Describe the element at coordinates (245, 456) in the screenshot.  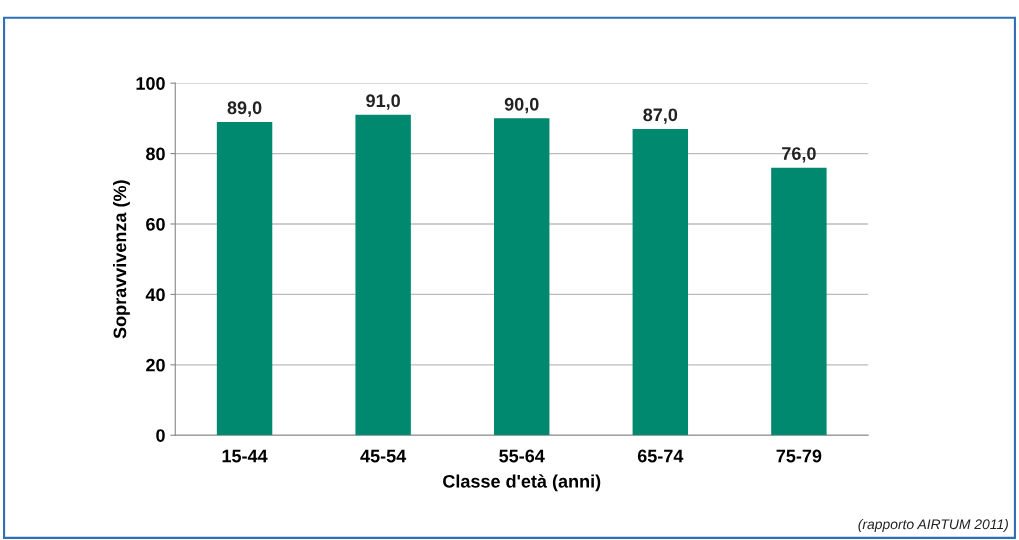
I see `x-tick-label: 15-44` at that location.